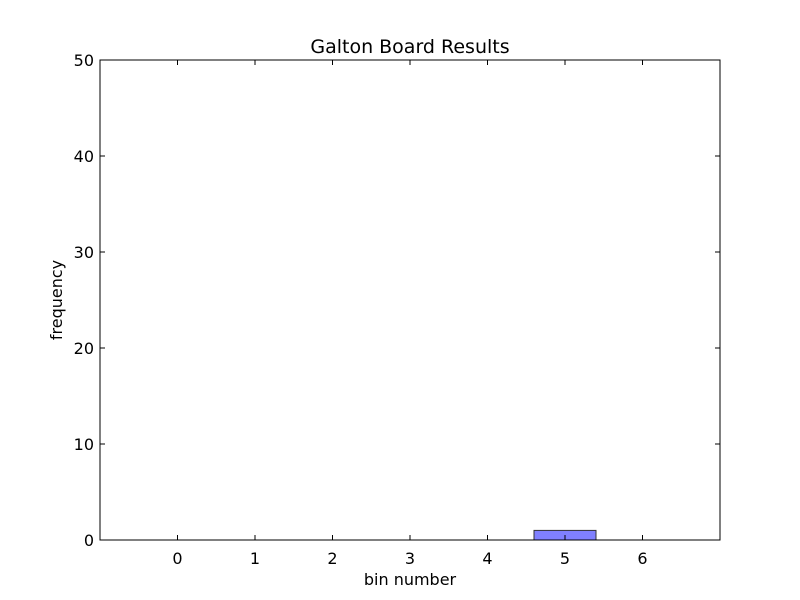 This screenshot has width=800, height=600. What do you see at coordinates (89, 540) in the screenshot?
I see `y-tick-label-0: 0` at bounding box center [89, 540].